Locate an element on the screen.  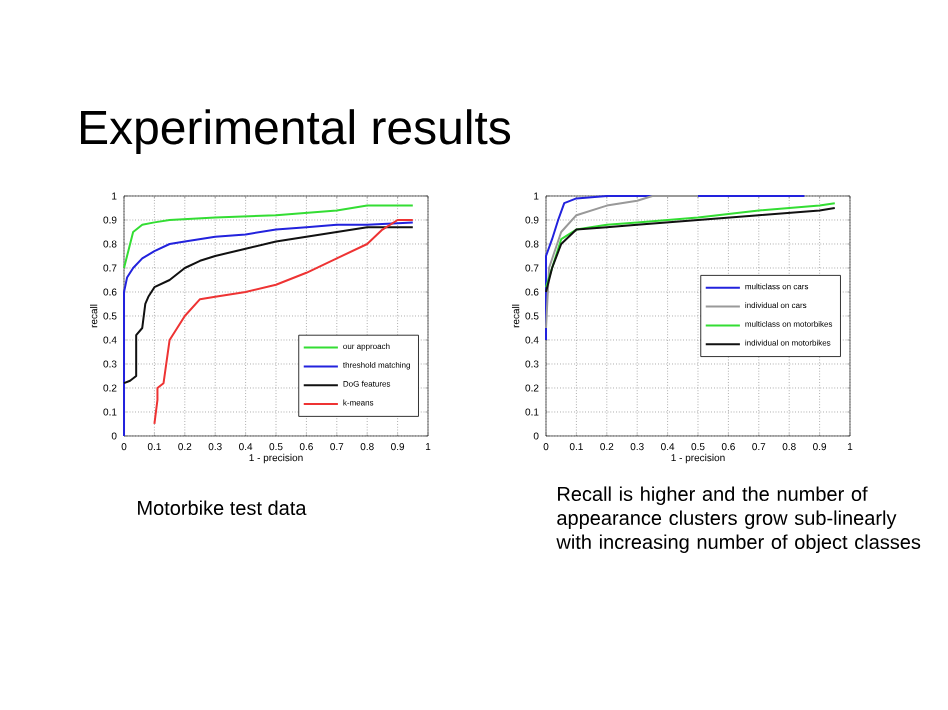
text: Motorbike test data is located at coordinates (222, 508).